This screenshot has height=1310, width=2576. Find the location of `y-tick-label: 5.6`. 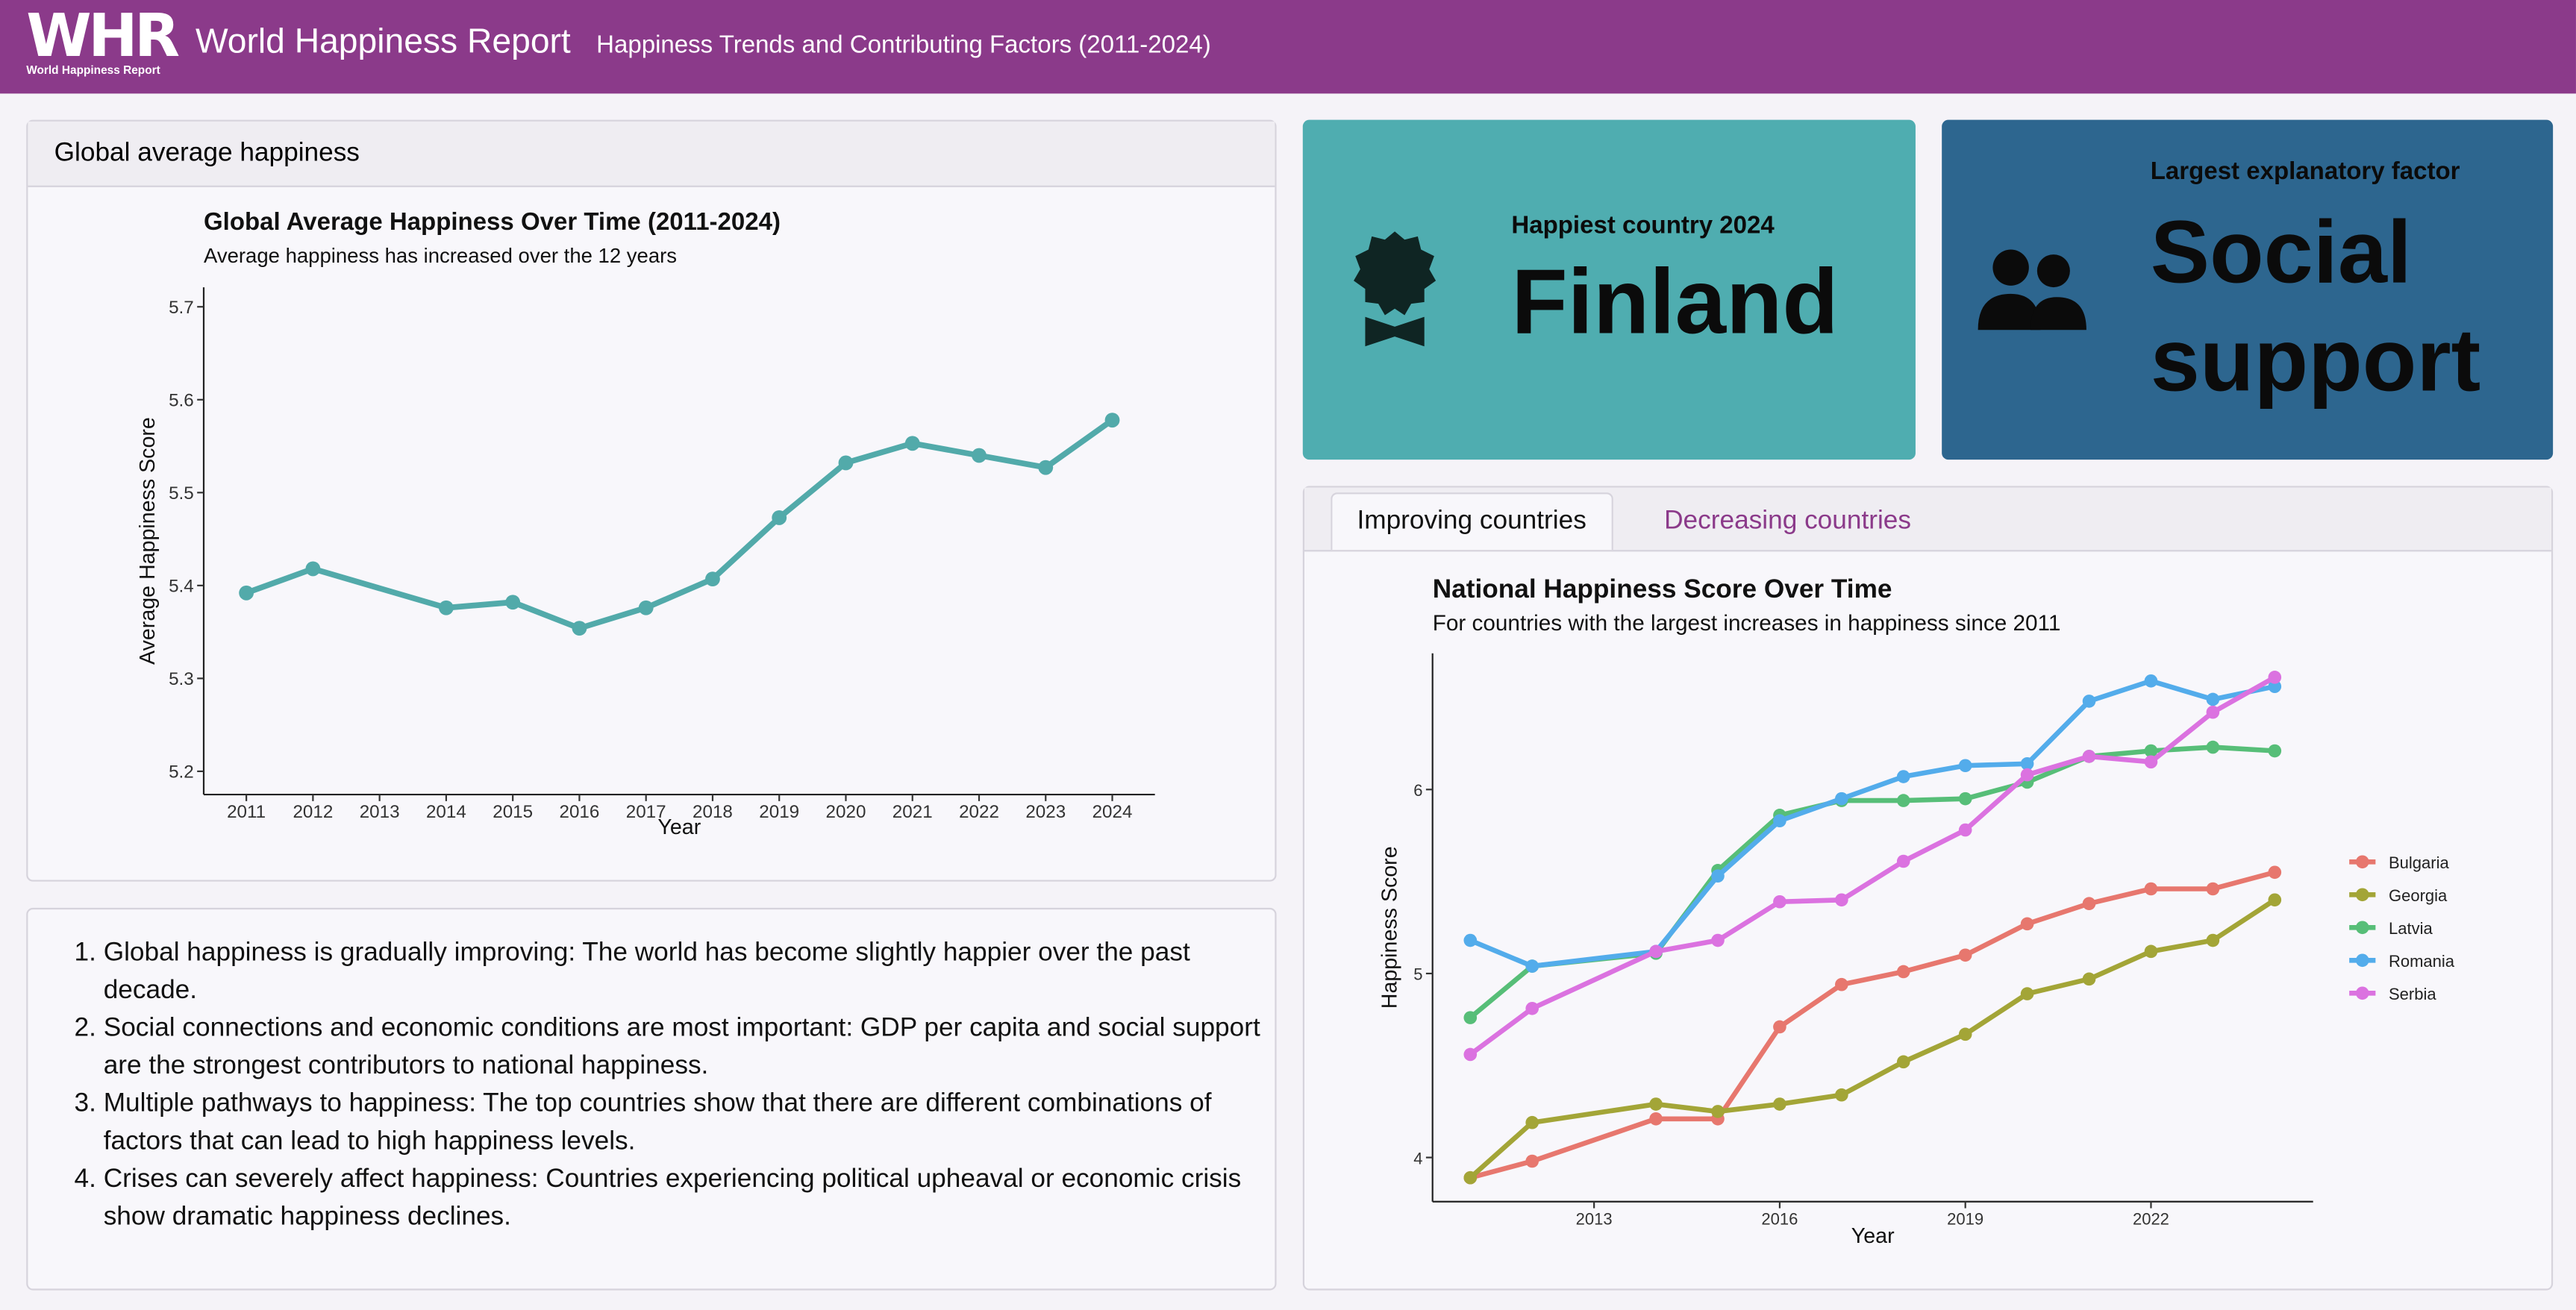

y-tick-label: 5.6 is located at coordinates (181, 401).